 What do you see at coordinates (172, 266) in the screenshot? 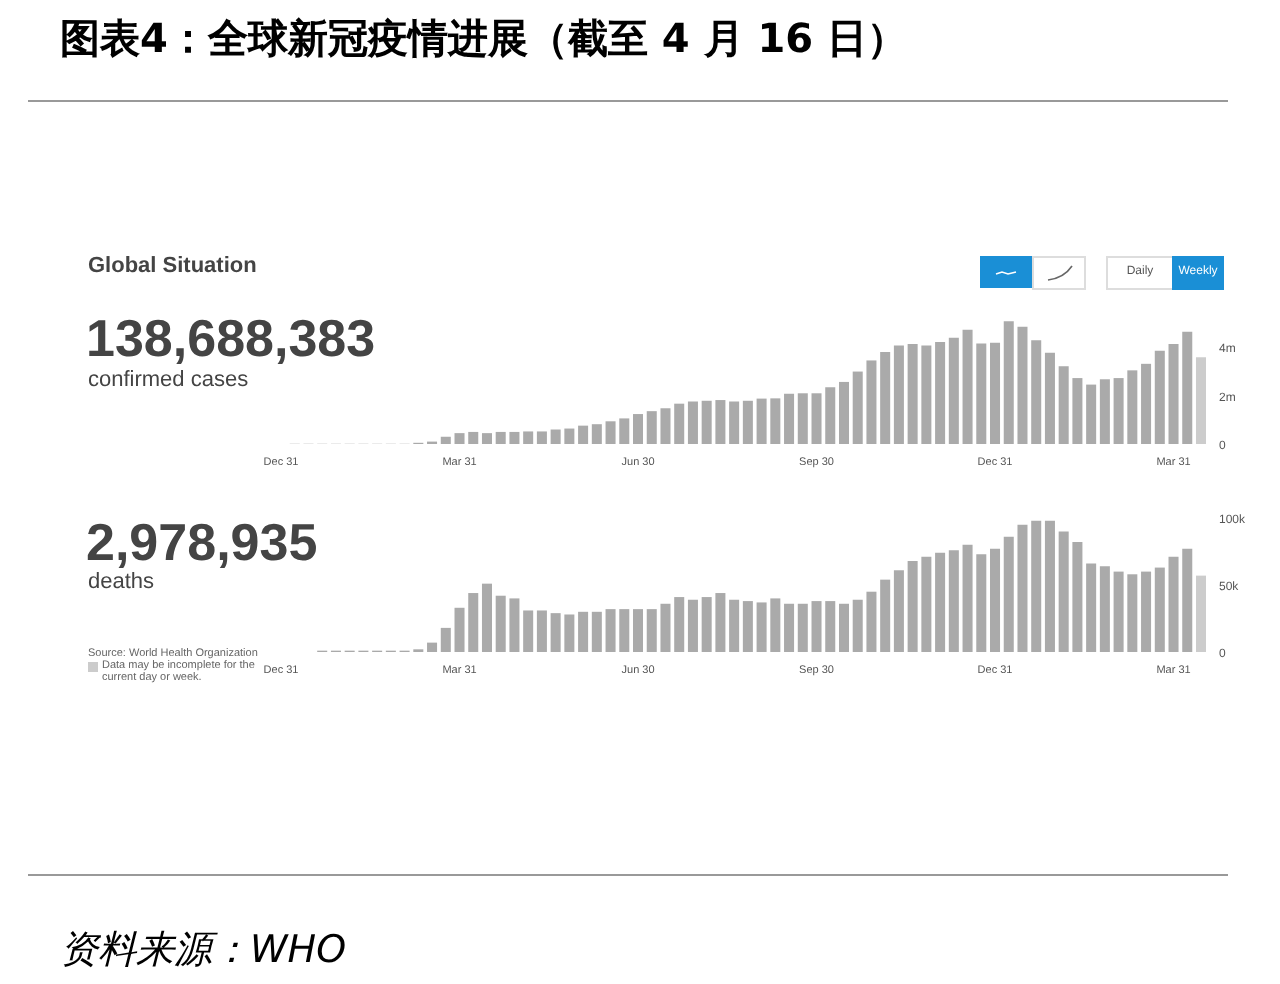
I see `chart-subtitle: Global Situation` at bounding box center [172, 266].